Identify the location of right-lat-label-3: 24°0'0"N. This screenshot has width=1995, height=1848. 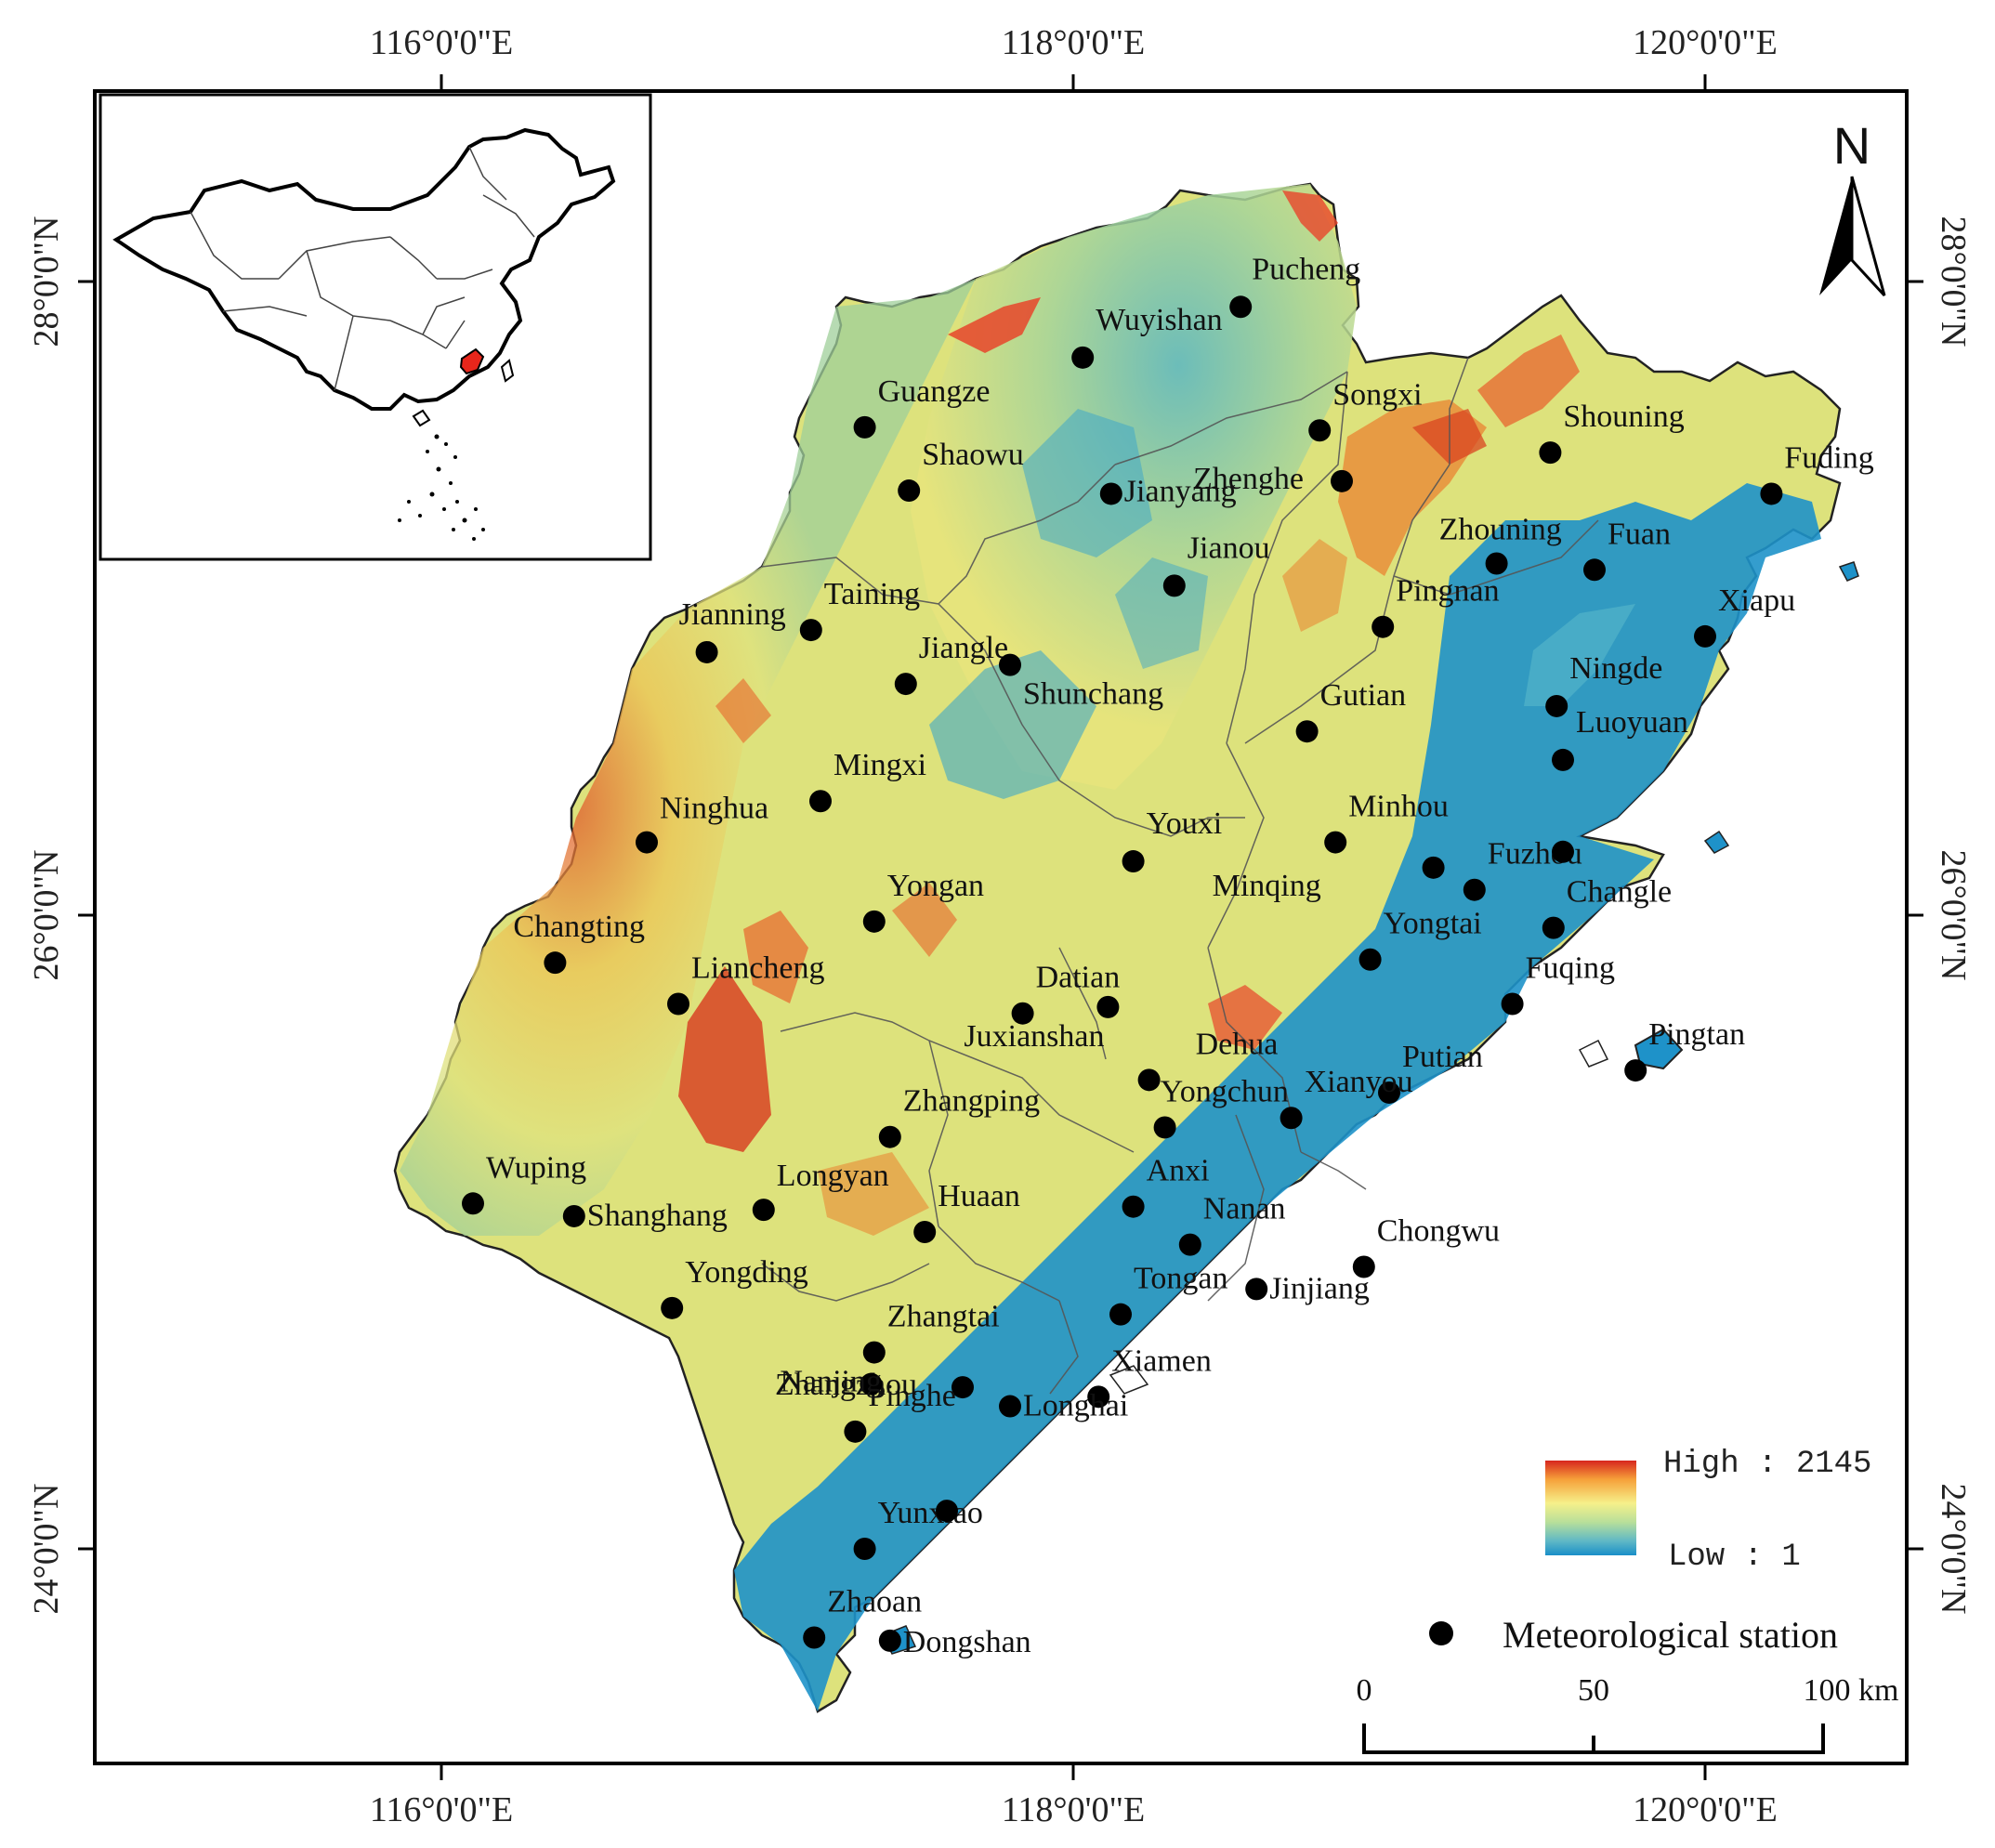
(1953, 1549).